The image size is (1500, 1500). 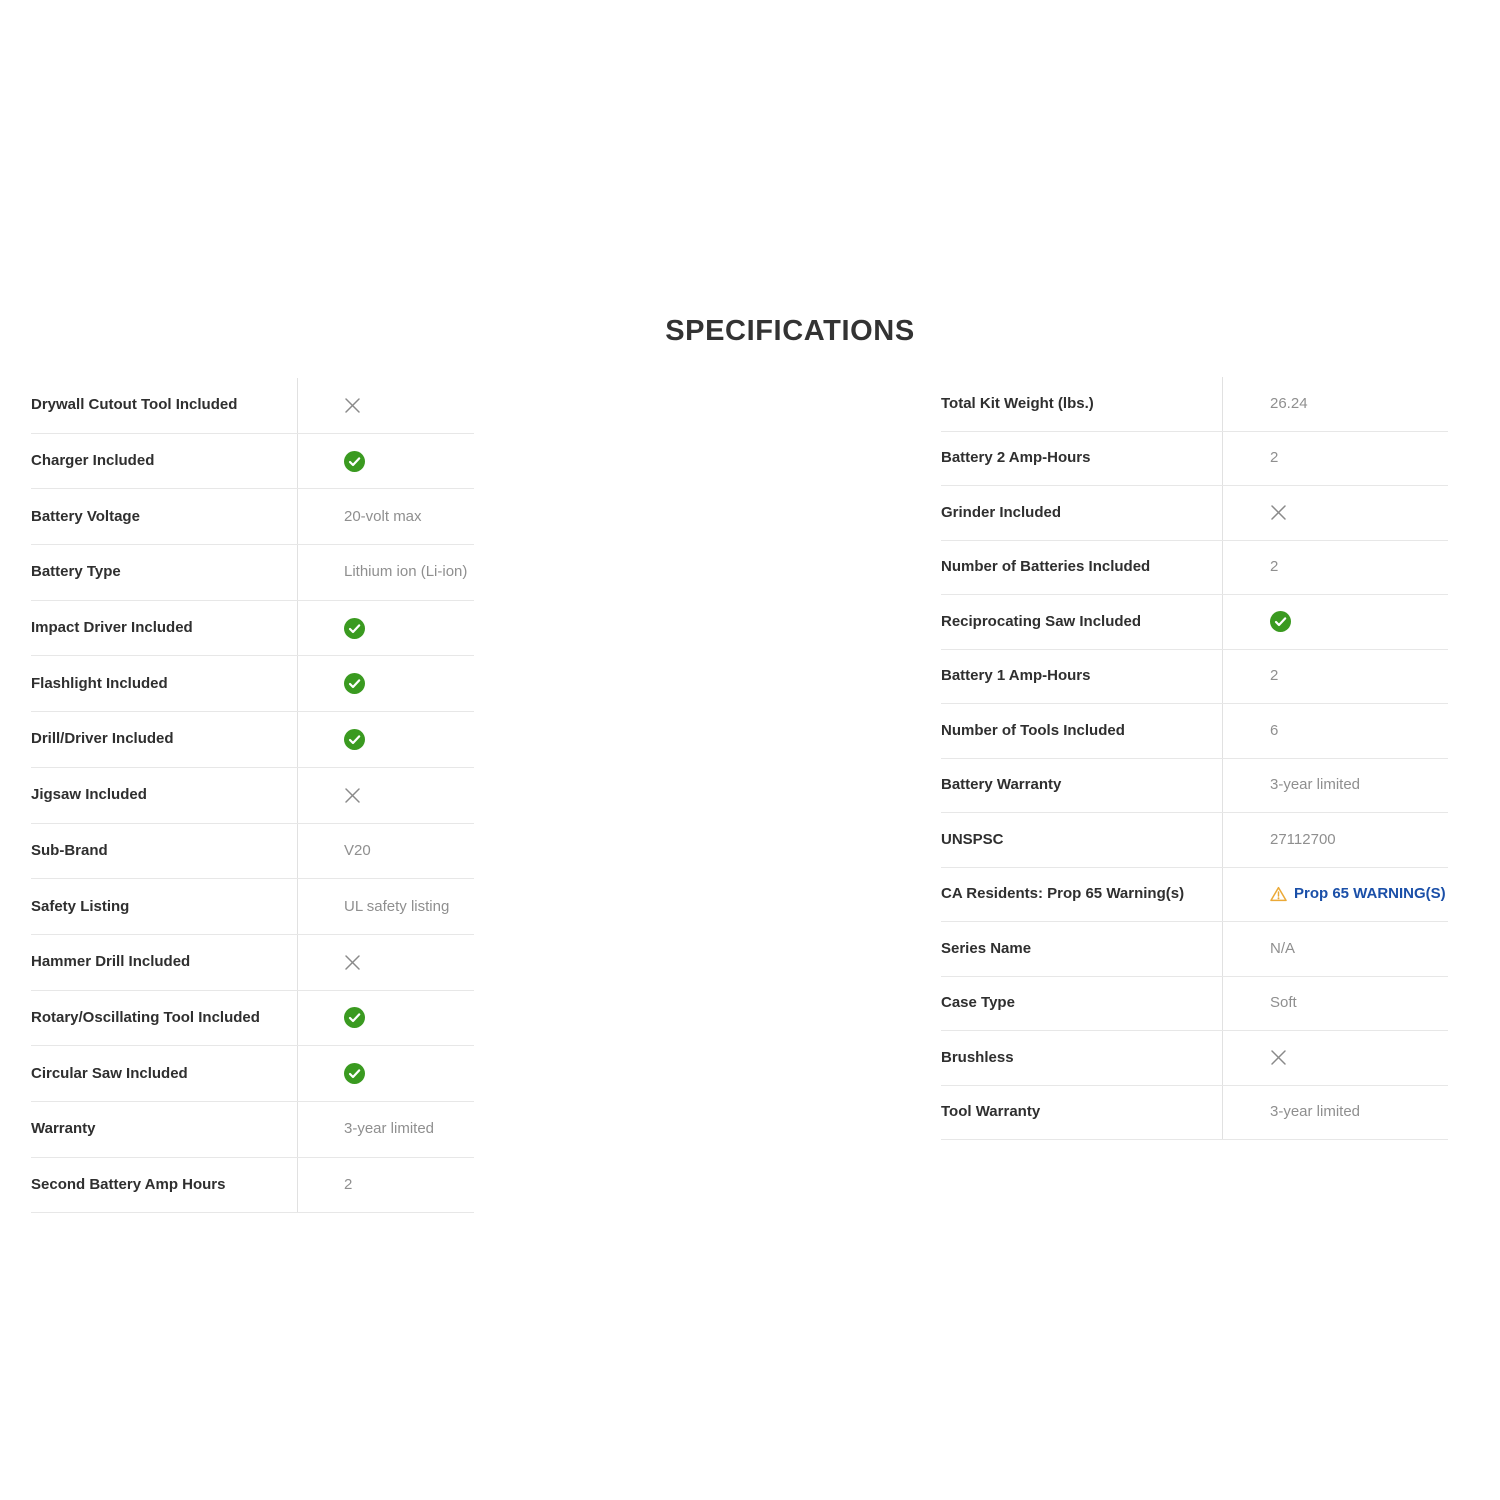 I want to click on spec-label: Grinder Included, so click(x=1001, y=512).